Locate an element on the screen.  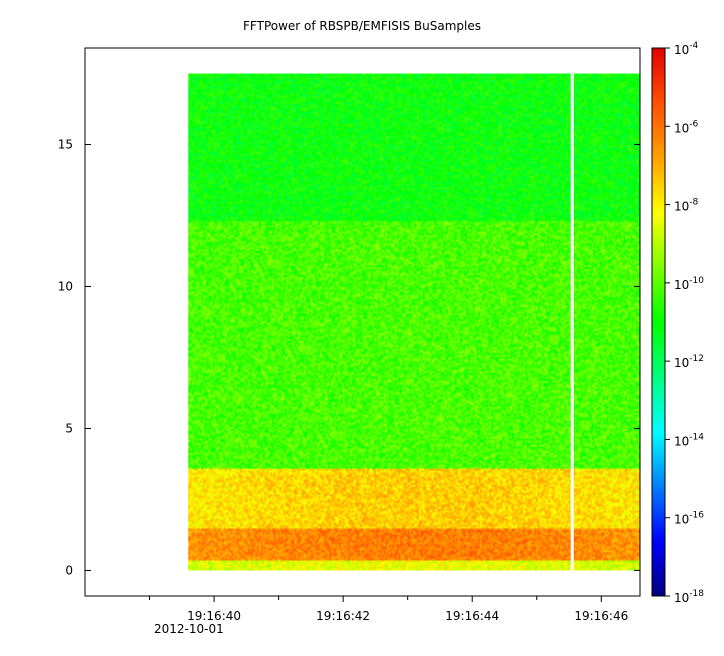
x-axis-date-label: 2012-10-01 is located at coordinates (189, 629).